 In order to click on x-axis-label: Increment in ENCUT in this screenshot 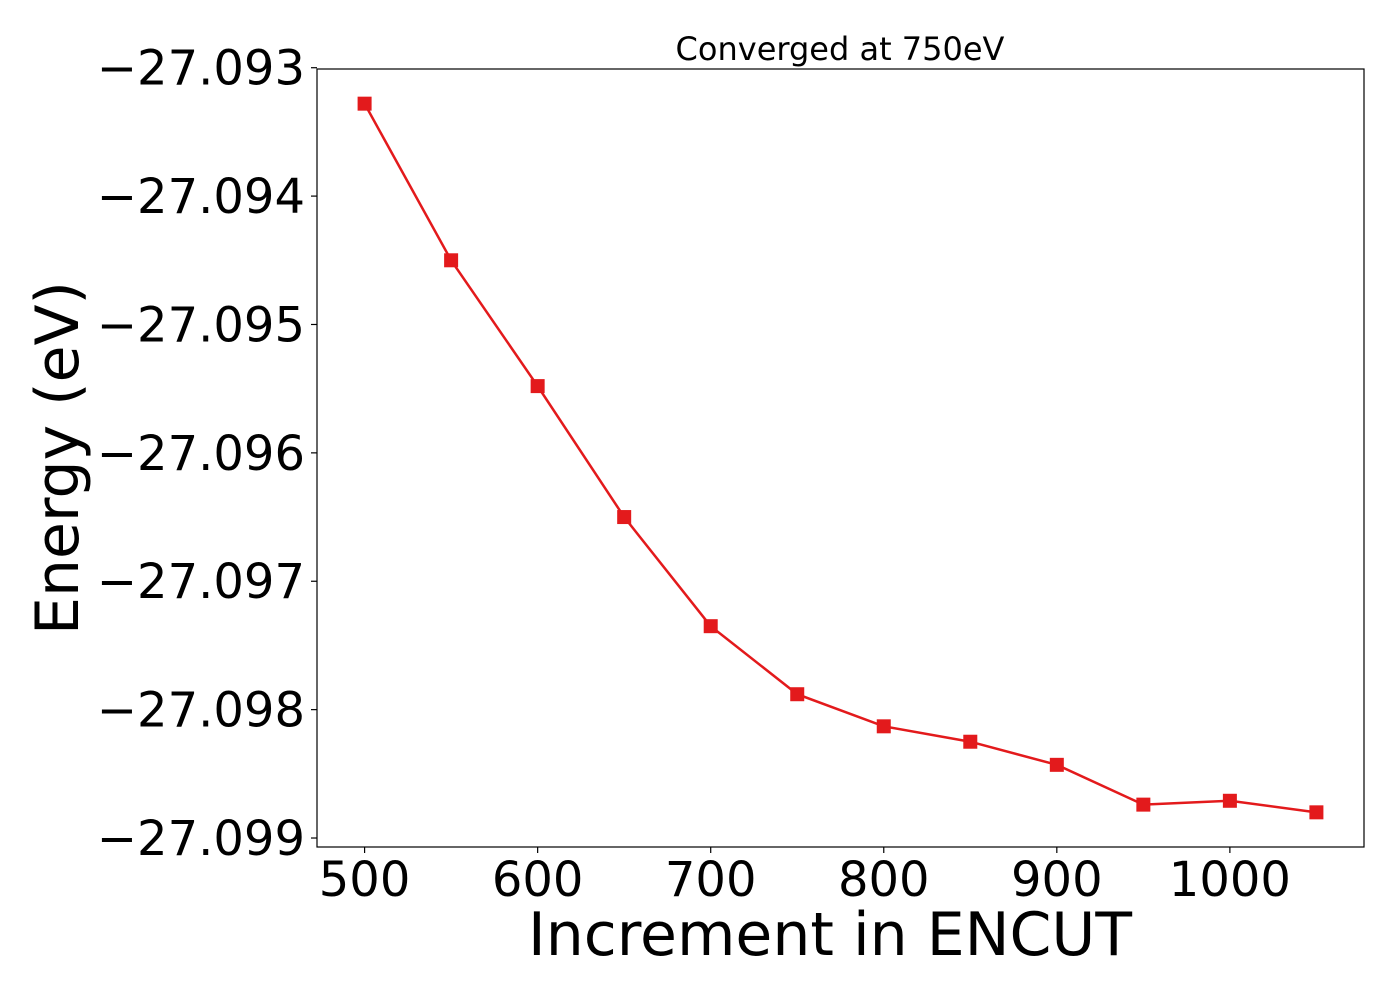, I will do `click(830, 935)`.